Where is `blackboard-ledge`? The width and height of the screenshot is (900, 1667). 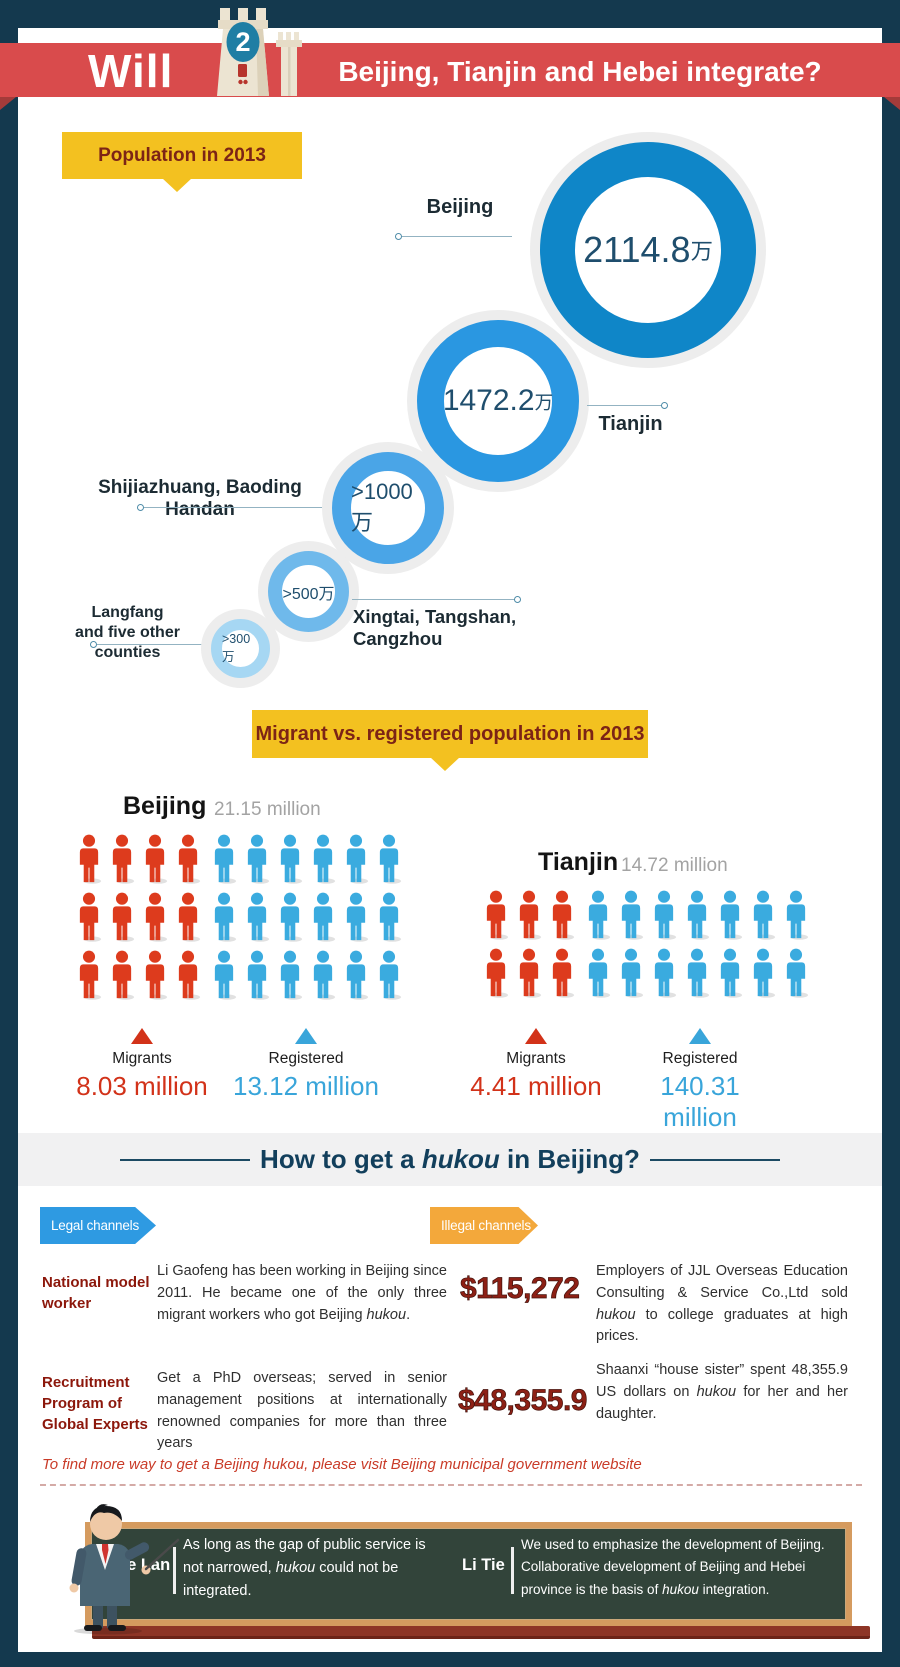
blackboard-ledge is located at coordinates (481, 1632).